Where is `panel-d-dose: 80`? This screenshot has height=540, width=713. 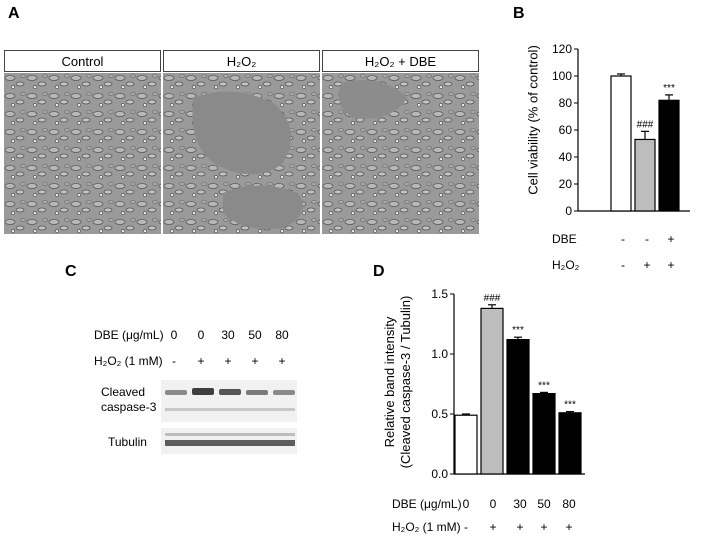
panel-d-dose: 80 is located at coordinates (569, 504).